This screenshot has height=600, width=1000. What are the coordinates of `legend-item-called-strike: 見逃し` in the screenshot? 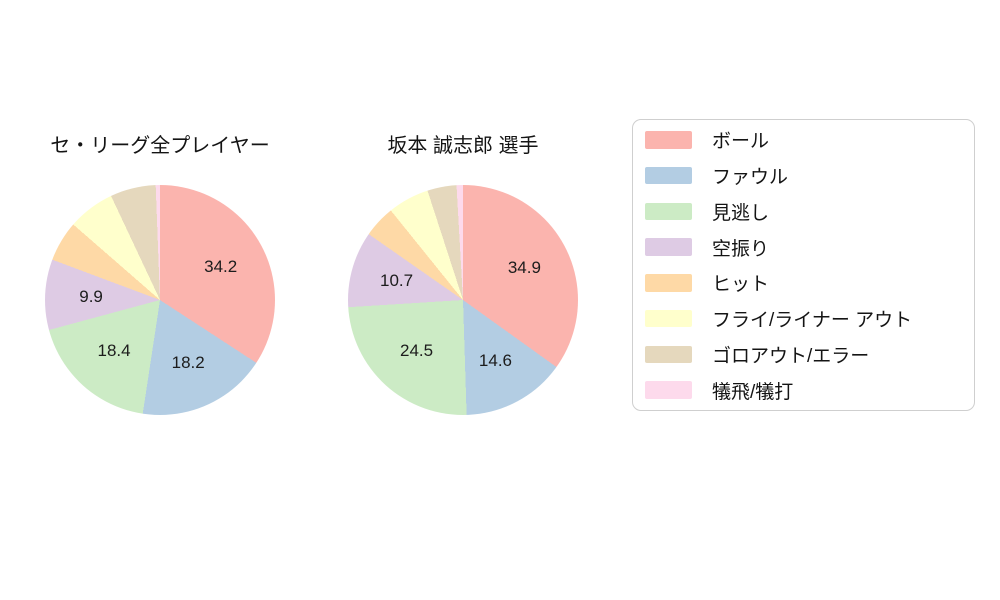 It's located at (803, 212).